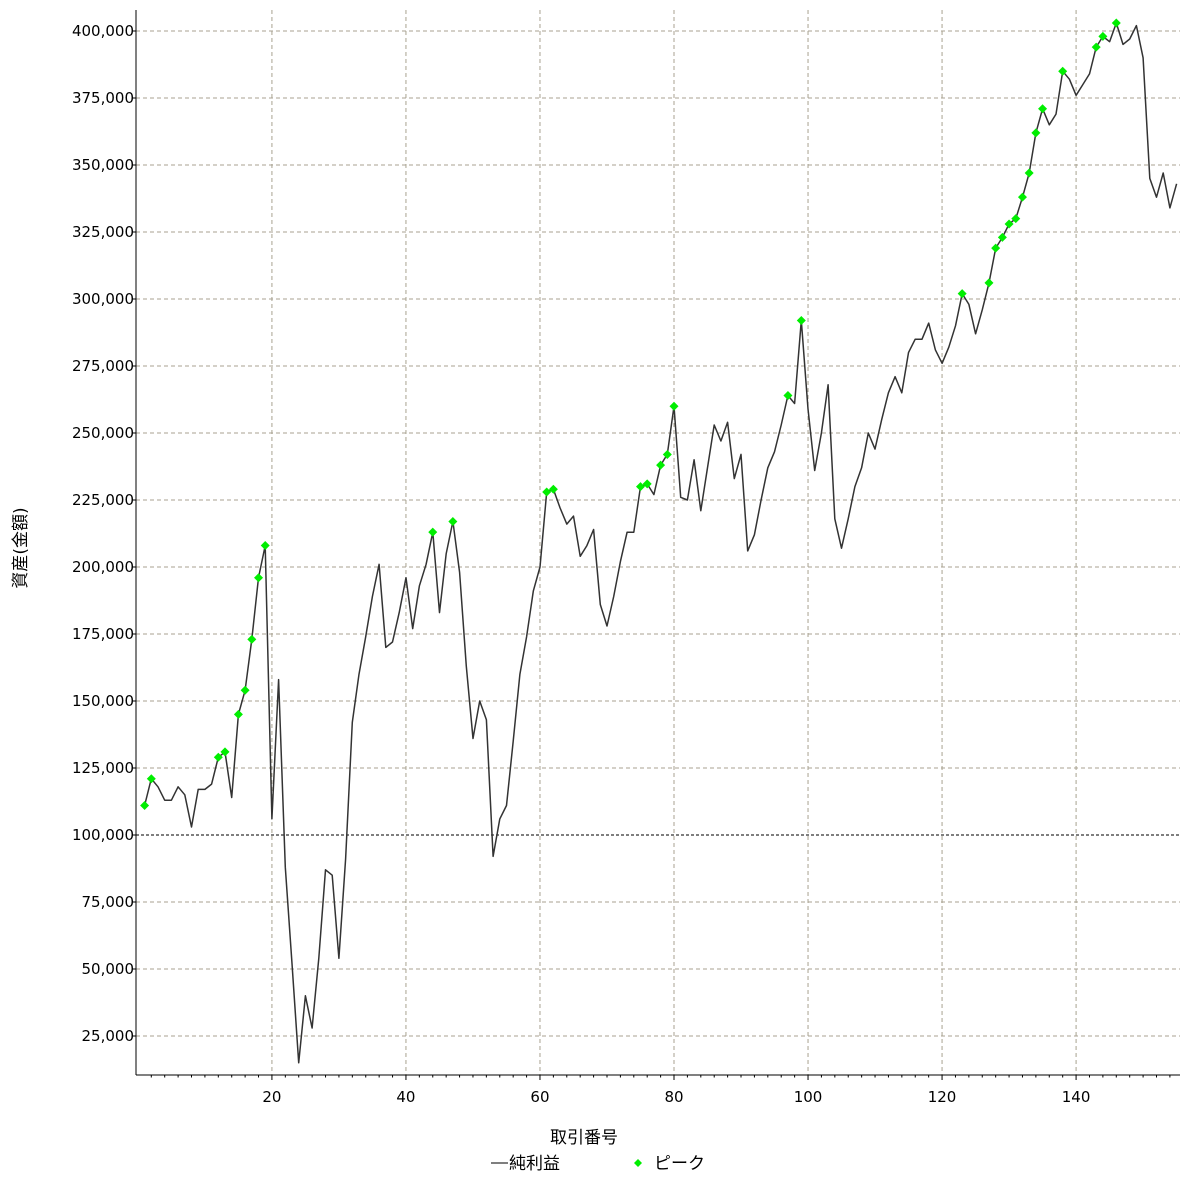  What do you see at coordinates (673, 1097) in the screenshot?
I see `x-tick-label: 80` at bounding box center [673, 1097].